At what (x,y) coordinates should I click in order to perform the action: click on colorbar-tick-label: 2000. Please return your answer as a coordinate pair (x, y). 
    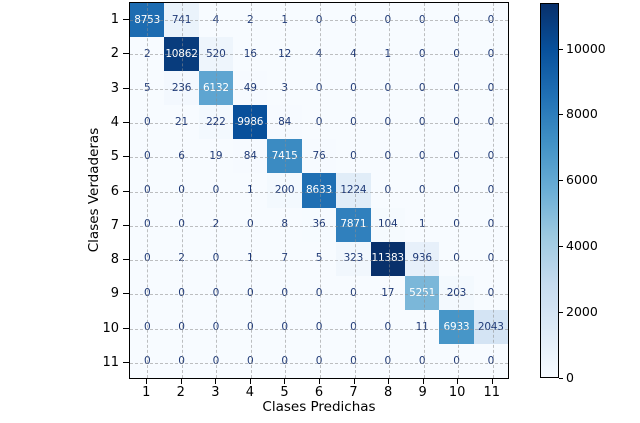
    Looking at the image, I should click on (582, 312).